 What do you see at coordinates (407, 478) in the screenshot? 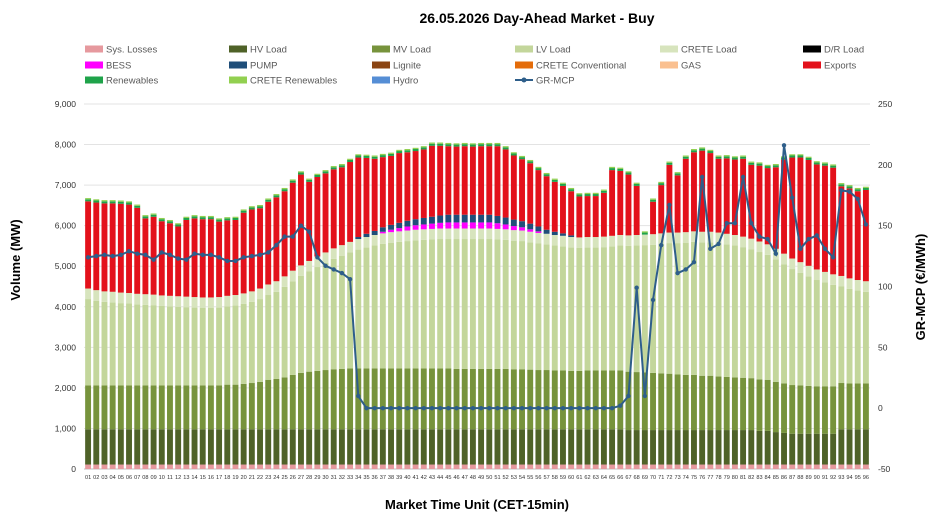
I see `x-tick-label: 40` at bounding box center [407, 478].